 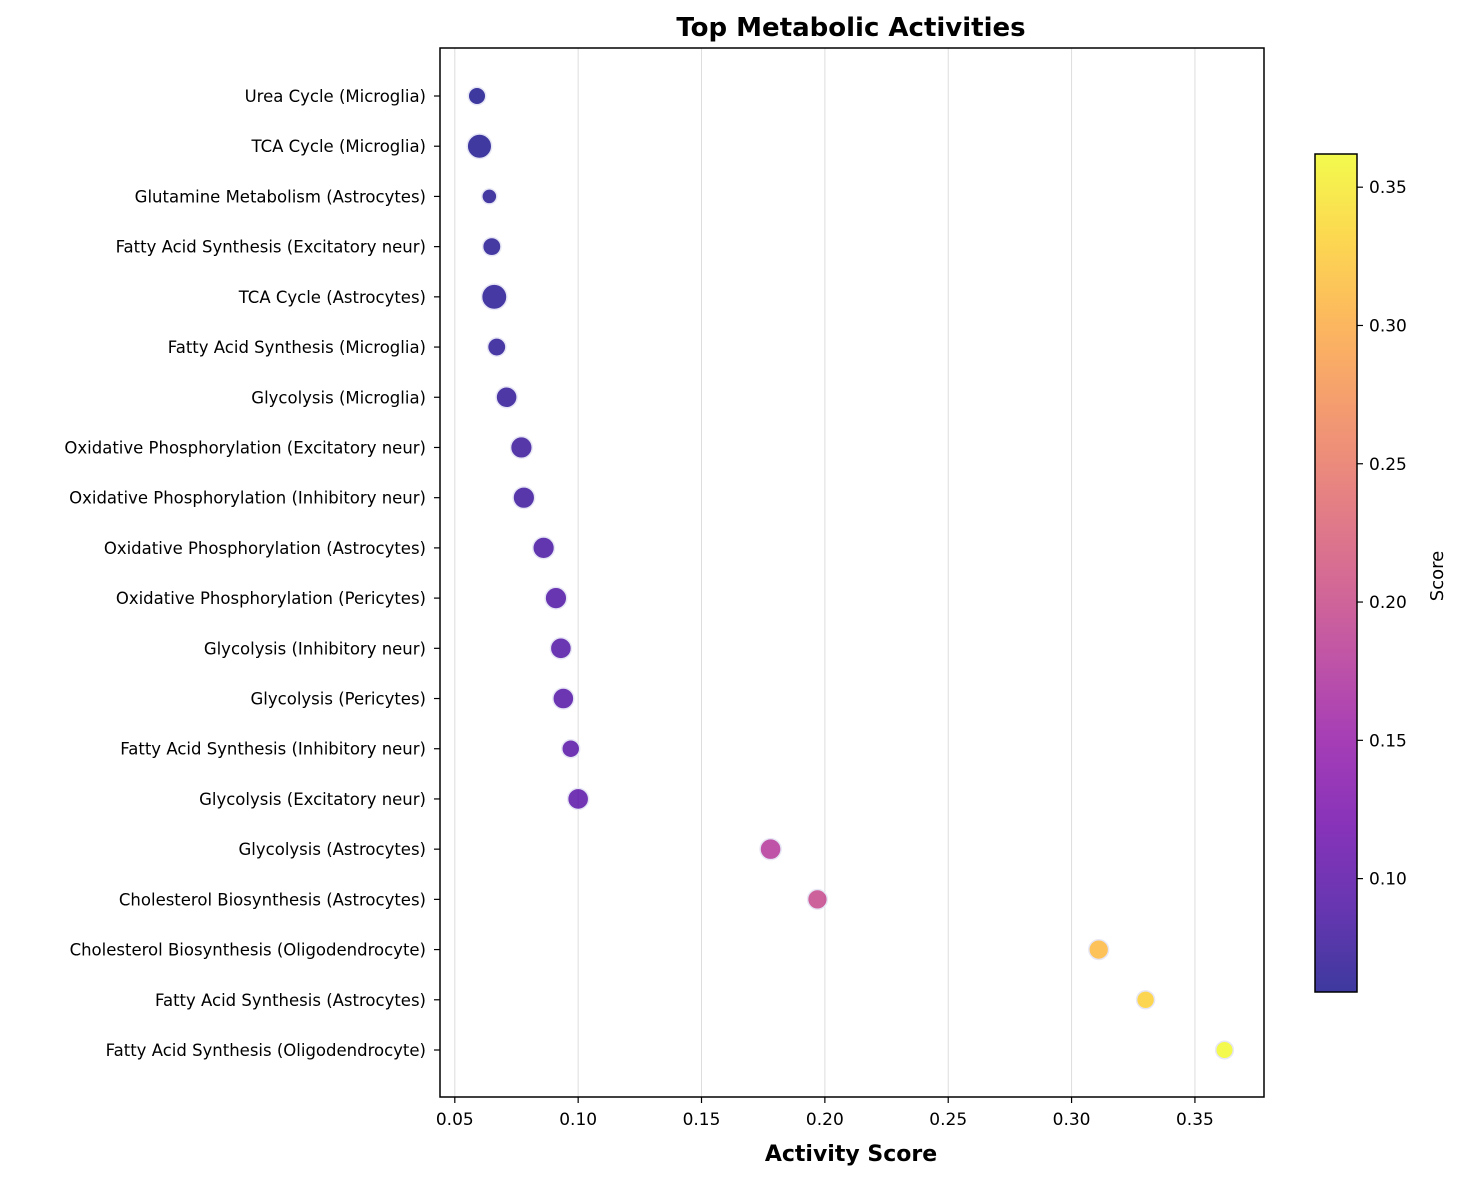 I want to click on chart-title: Top Metabolic Activities, so click(x=850, y=28).